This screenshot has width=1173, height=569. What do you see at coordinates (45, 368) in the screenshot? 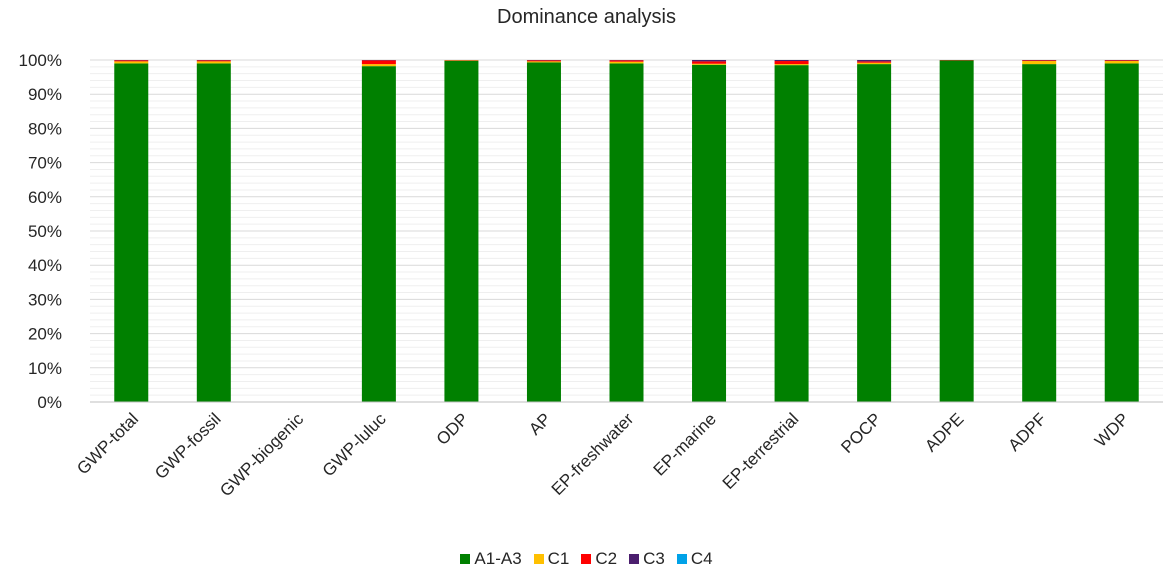
I see `y-tick-label: 10%` at bounding box center [45, 368].